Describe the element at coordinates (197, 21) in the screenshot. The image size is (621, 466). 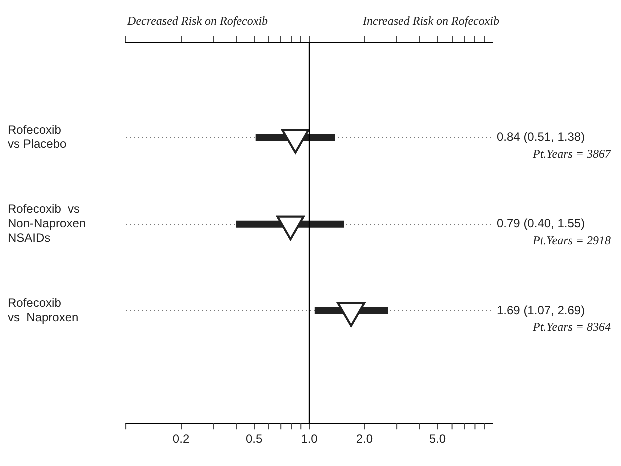
I see `text: Decreased Risk on Rofecoxib` at that location.